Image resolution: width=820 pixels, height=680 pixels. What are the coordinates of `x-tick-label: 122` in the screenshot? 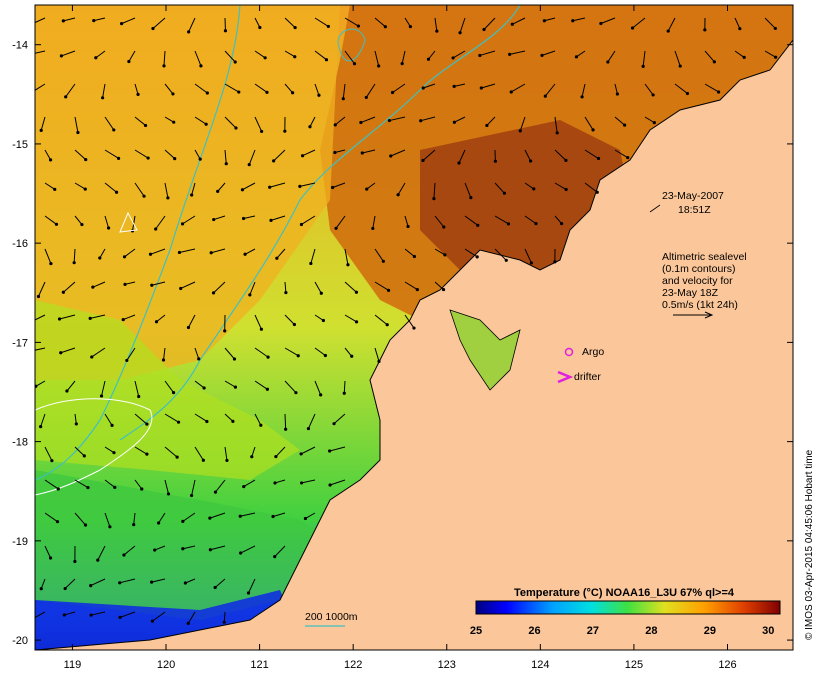 It's located at (353, 665).